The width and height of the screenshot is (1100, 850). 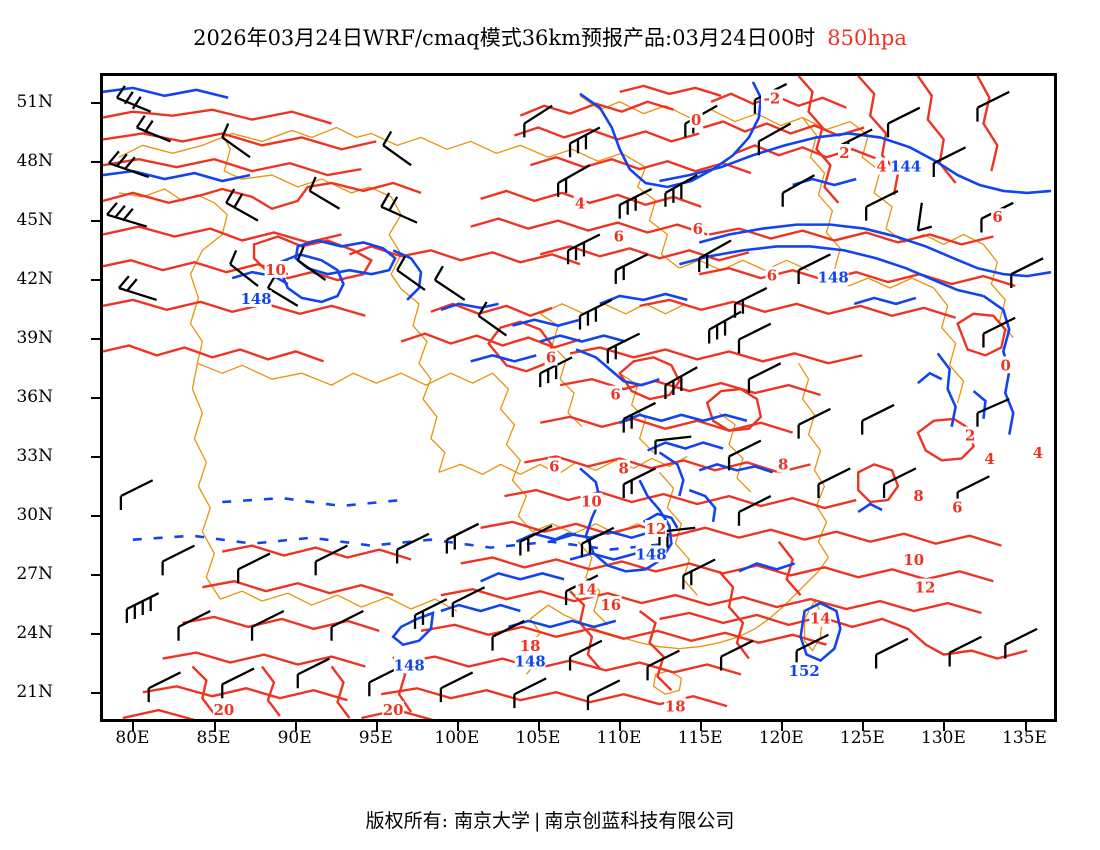 What do you see at coordinates (34, 514) in the screenshot?
I see `y-axis-label: 30N` at bounding box center [34, 514].